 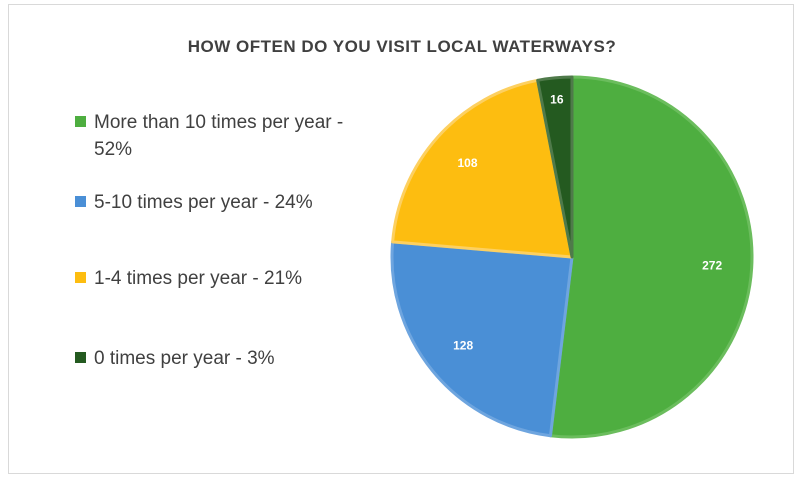 I want to click on data-label: 272, so click(x=712, y=265).